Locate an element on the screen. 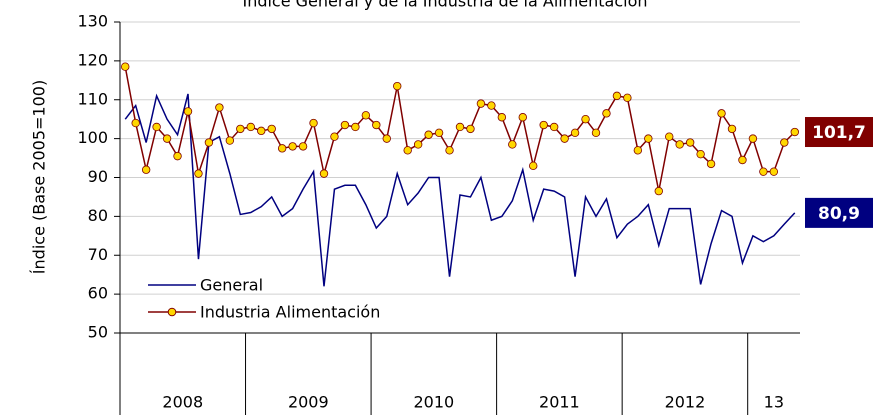 Image resolution: width=877 pixels, height=415 pixels. y-tick-label: 80 is located at coordinates (98, 215).